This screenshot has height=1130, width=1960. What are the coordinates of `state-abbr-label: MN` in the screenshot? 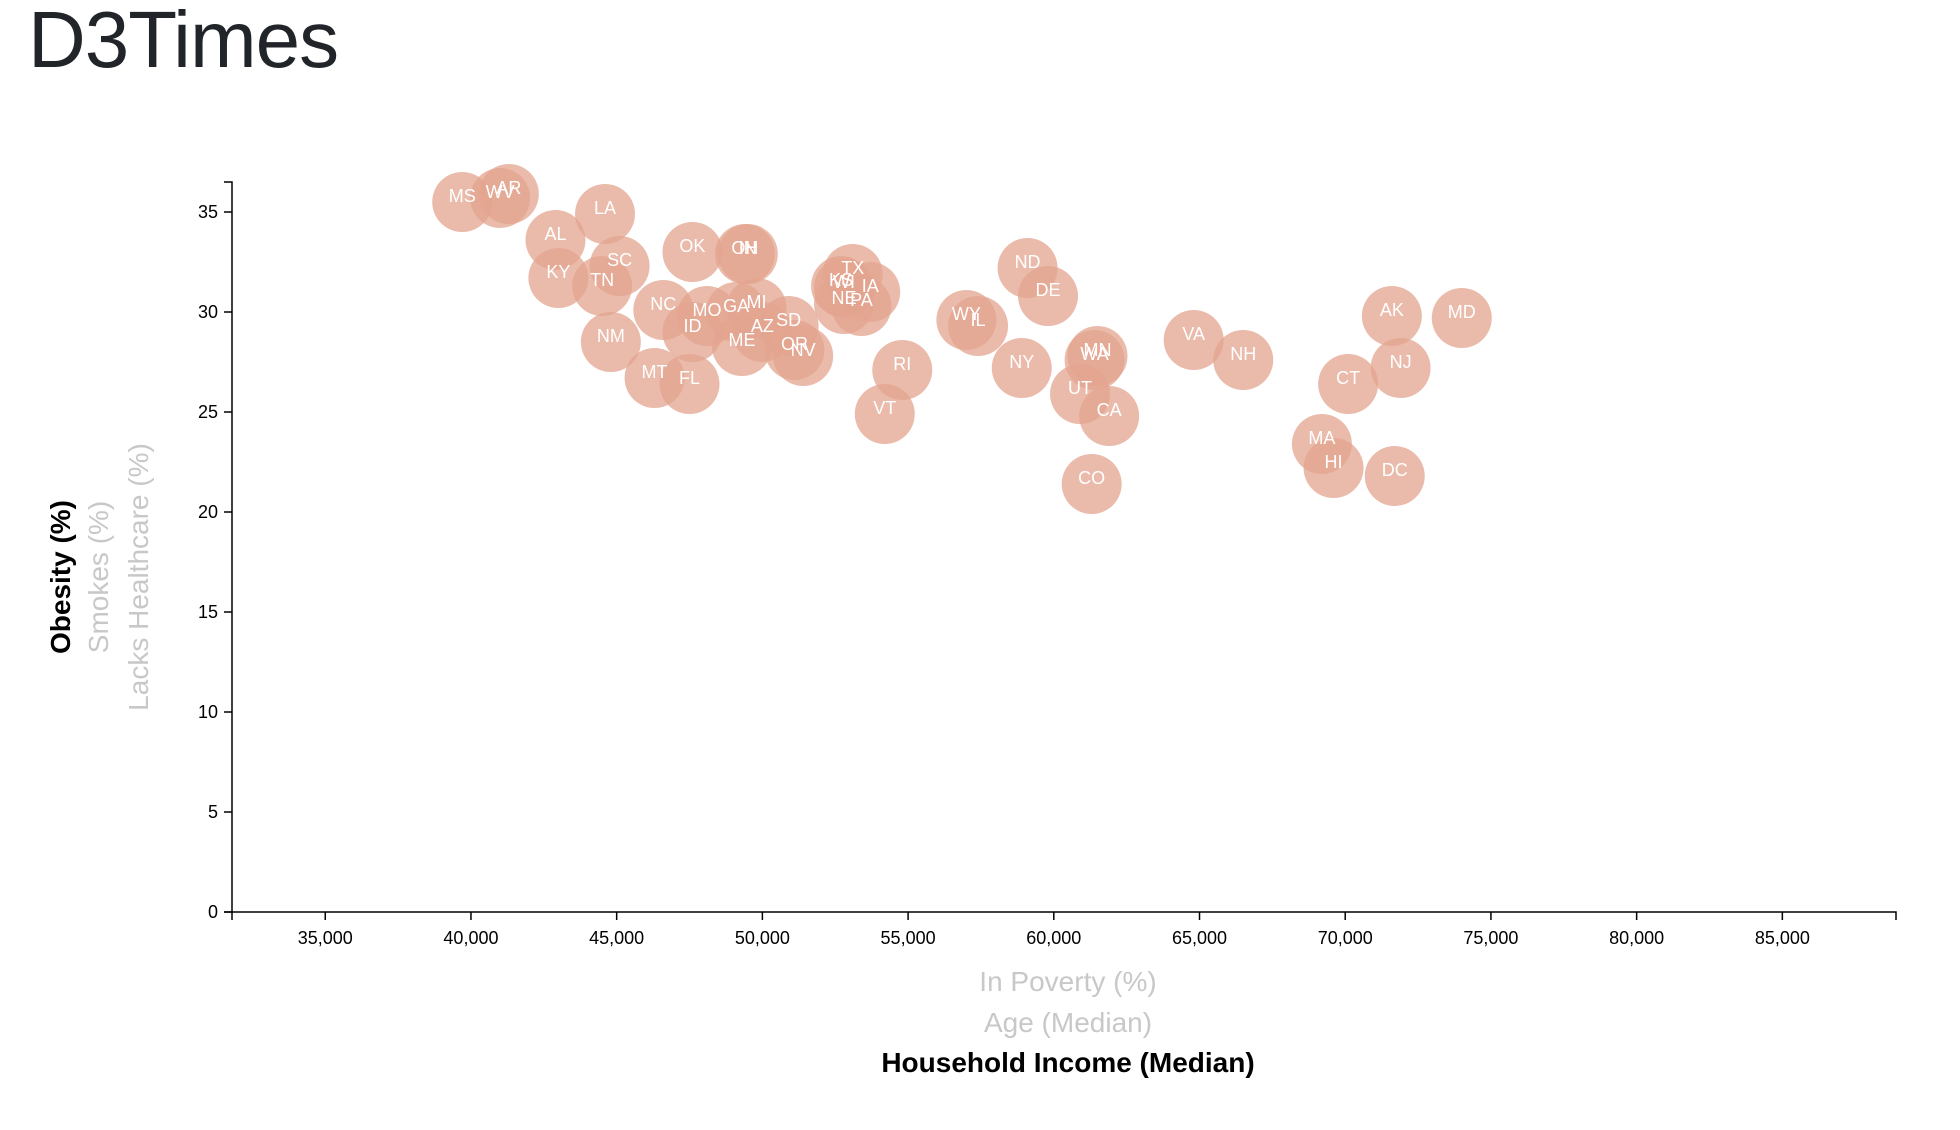 It's located at (1098, 350).